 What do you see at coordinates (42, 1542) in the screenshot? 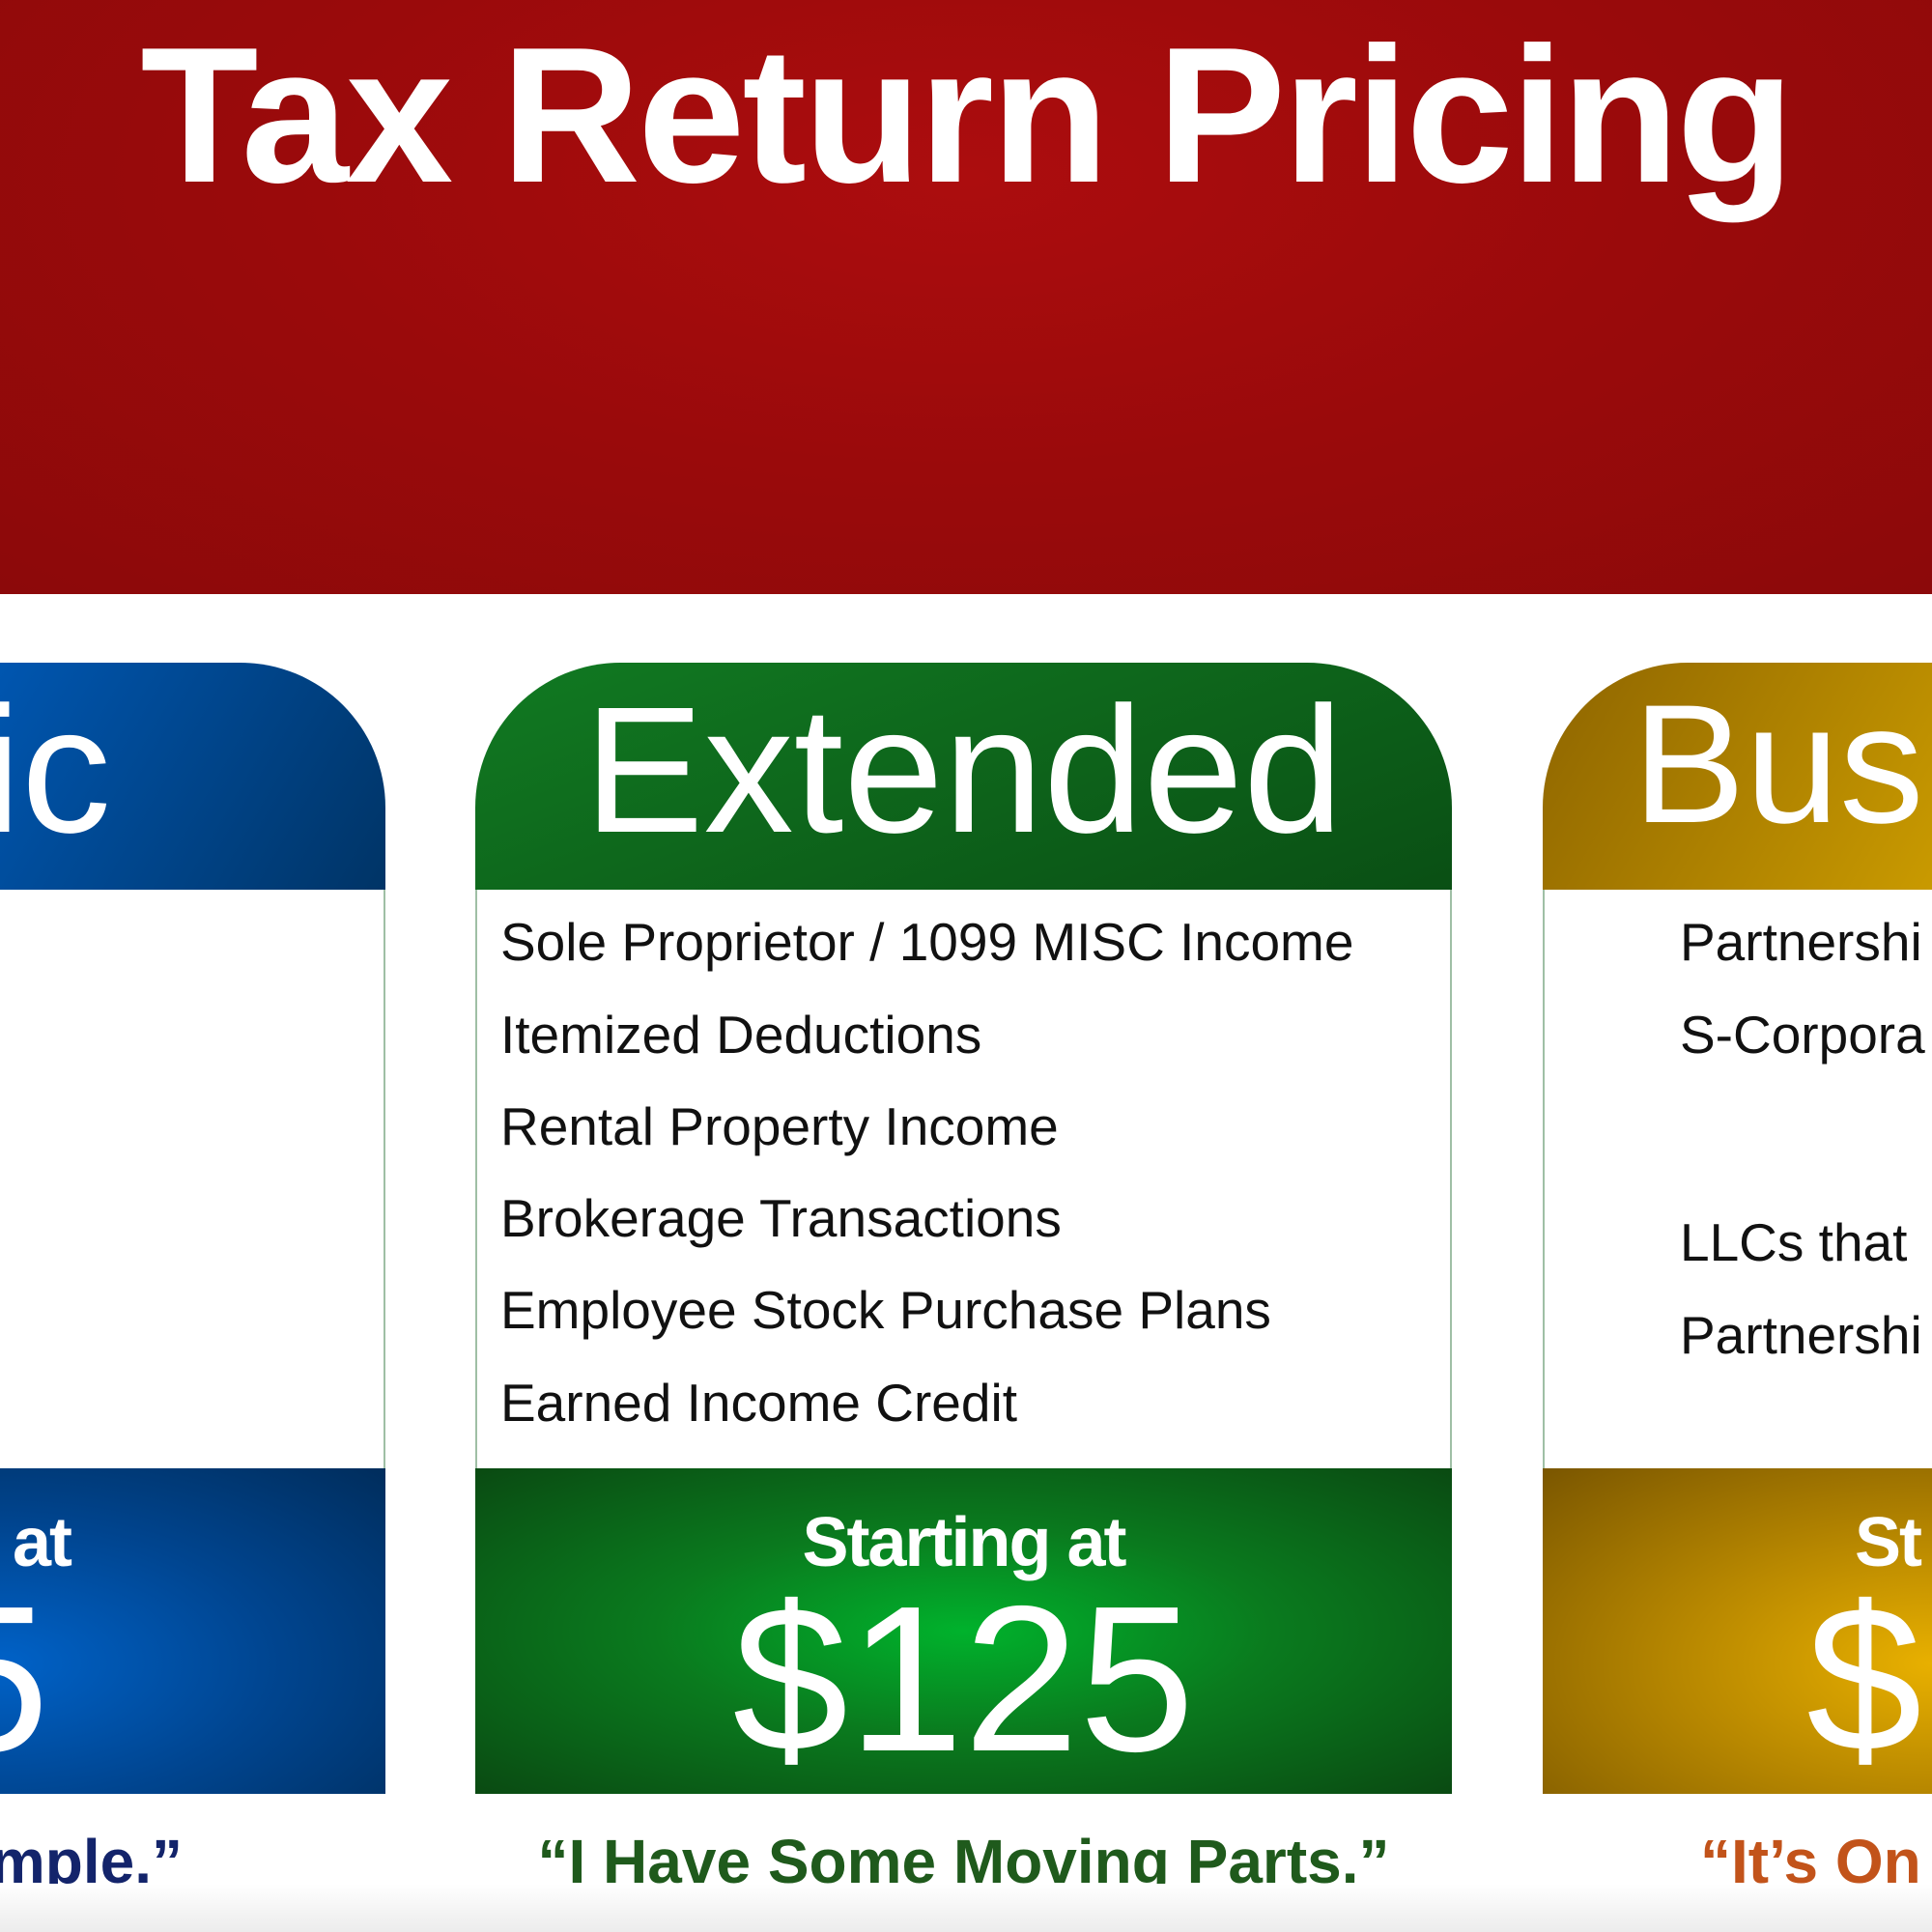
I see `starting-at-label: at` at bounding box center [42, 1542].